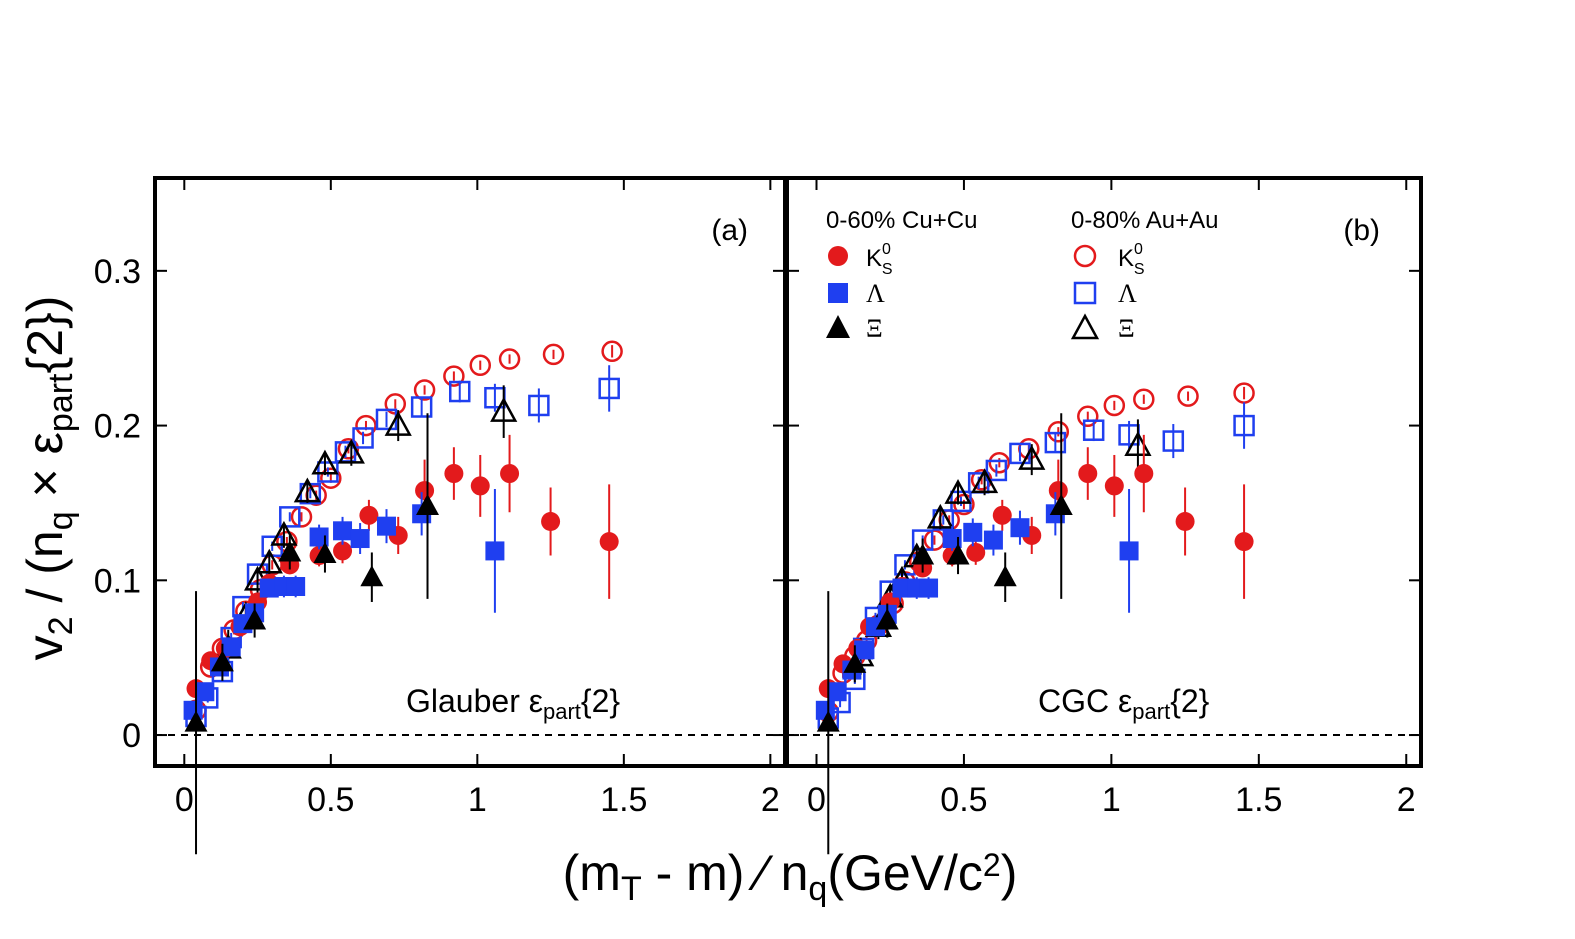  Describe the element at coordinates (1138, 249) in the screenshot. I see `legend-k0-auau-sup: 0` at that location.